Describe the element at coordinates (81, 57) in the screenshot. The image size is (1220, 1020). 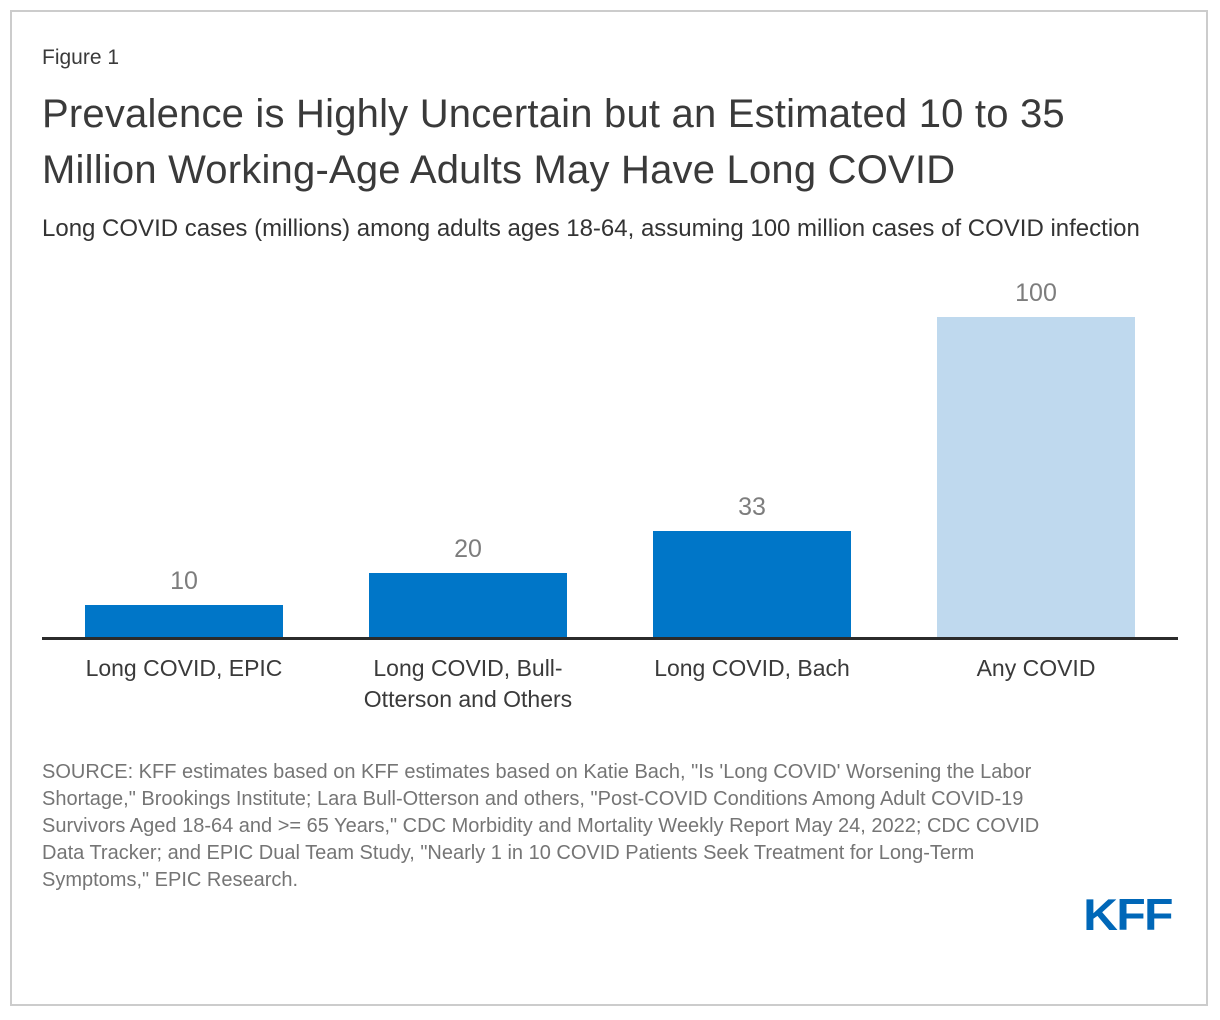
I see `figure-number-label: Figure 1` at that location.